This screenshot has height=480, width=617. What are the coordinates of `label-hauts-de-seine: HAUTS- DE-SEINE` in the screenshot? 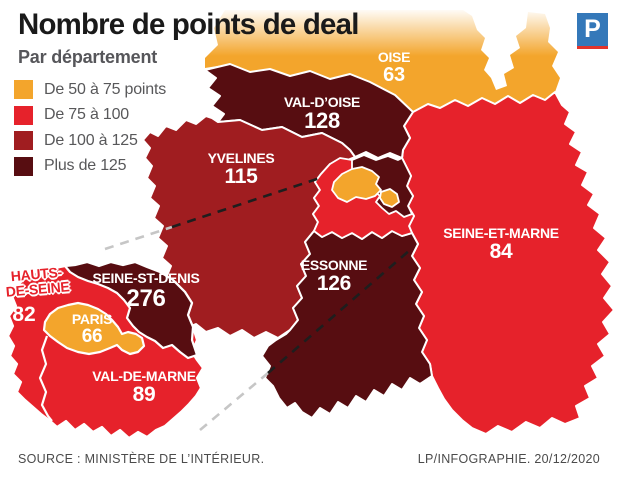 It's located at (38, 281).